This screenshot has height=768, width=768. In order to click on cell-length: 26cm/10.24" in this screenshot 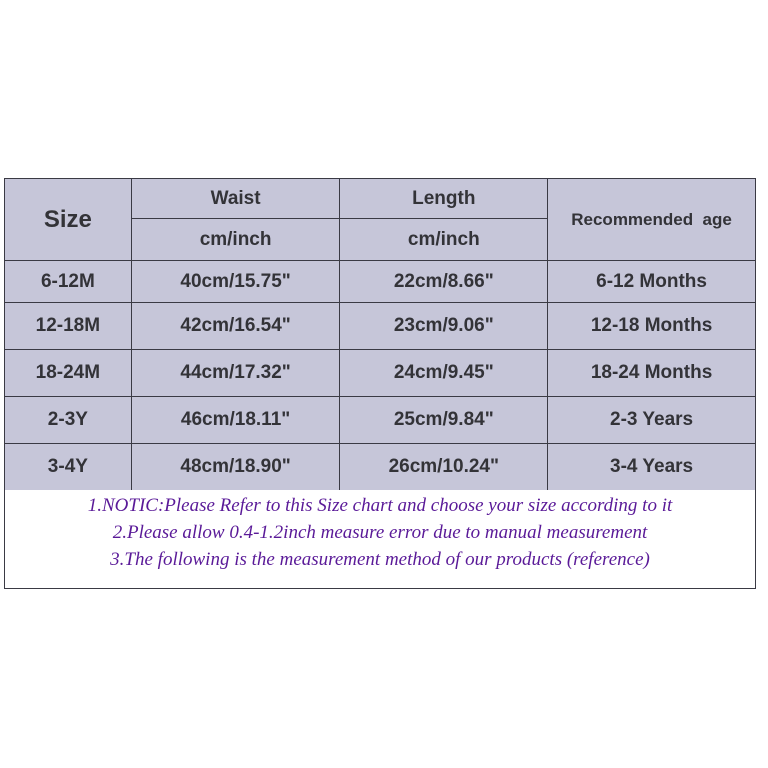, I will do `click(444, 467)`.